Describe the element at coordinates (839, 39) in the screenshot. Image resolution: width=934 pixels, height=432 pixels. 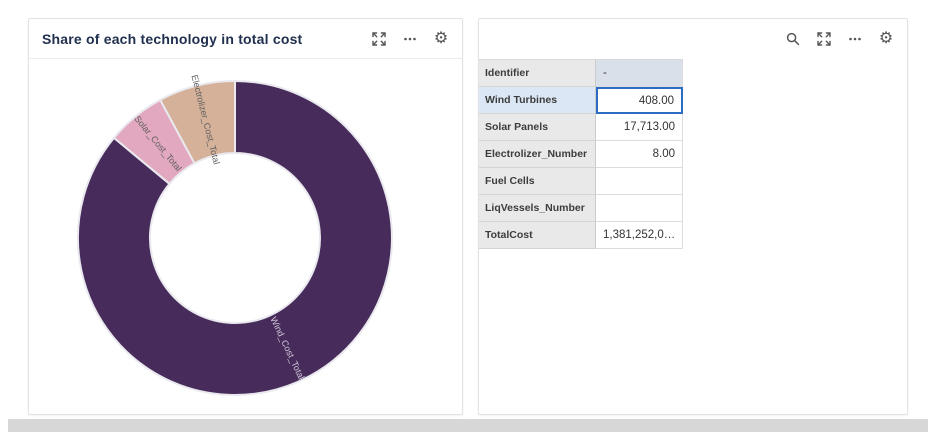
I see `table-card-icons: ⚙` at that location.